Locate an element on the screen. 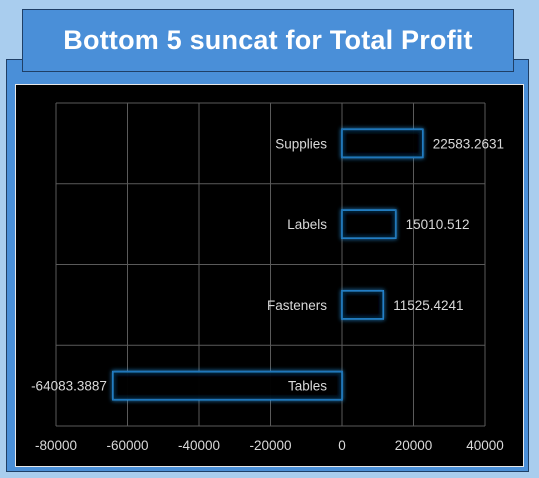 The image size is (539, 478). category-label: Fasteners is located at coordinates (297, 305).